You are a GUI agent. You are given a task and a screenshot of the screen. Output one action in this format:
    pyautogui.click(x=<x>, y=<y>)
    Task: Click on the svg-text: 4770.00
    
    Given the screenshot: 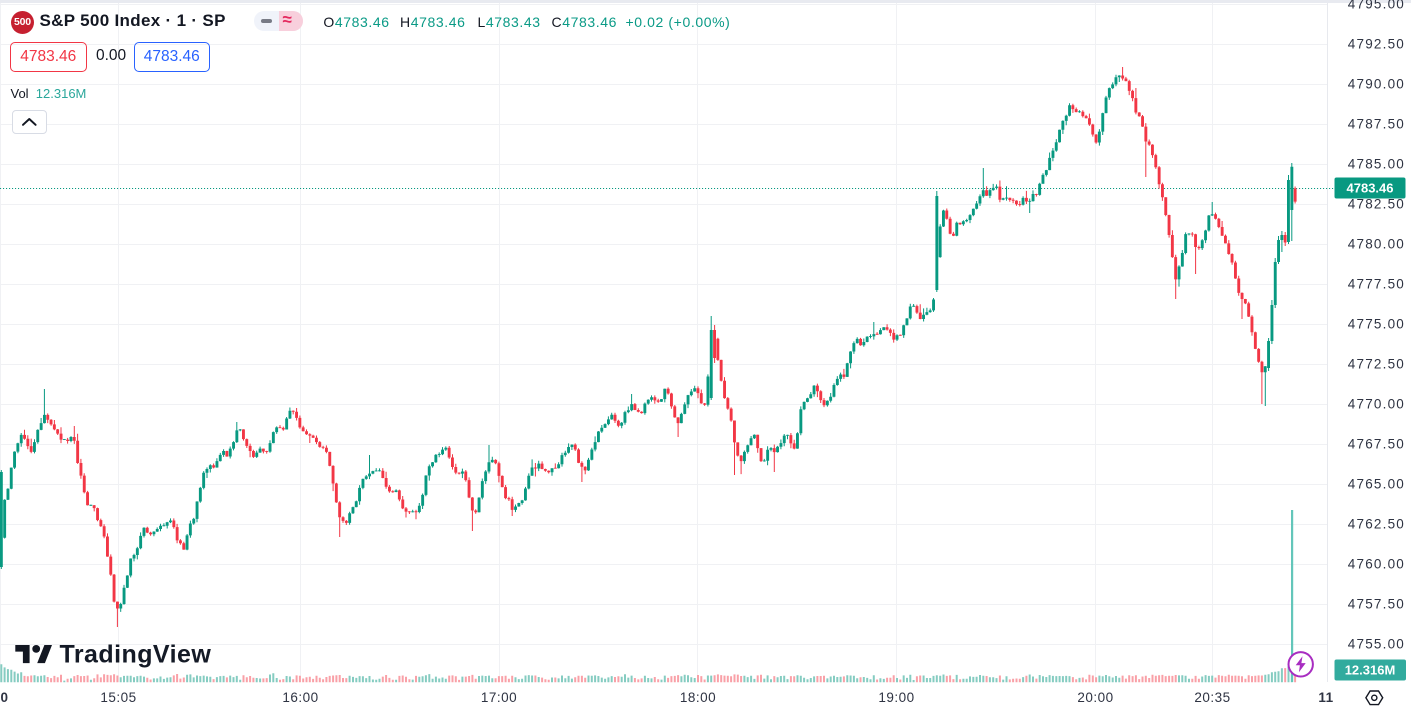 What is the action you would take?
    pyautogui.click(x=1376, y=404)
    